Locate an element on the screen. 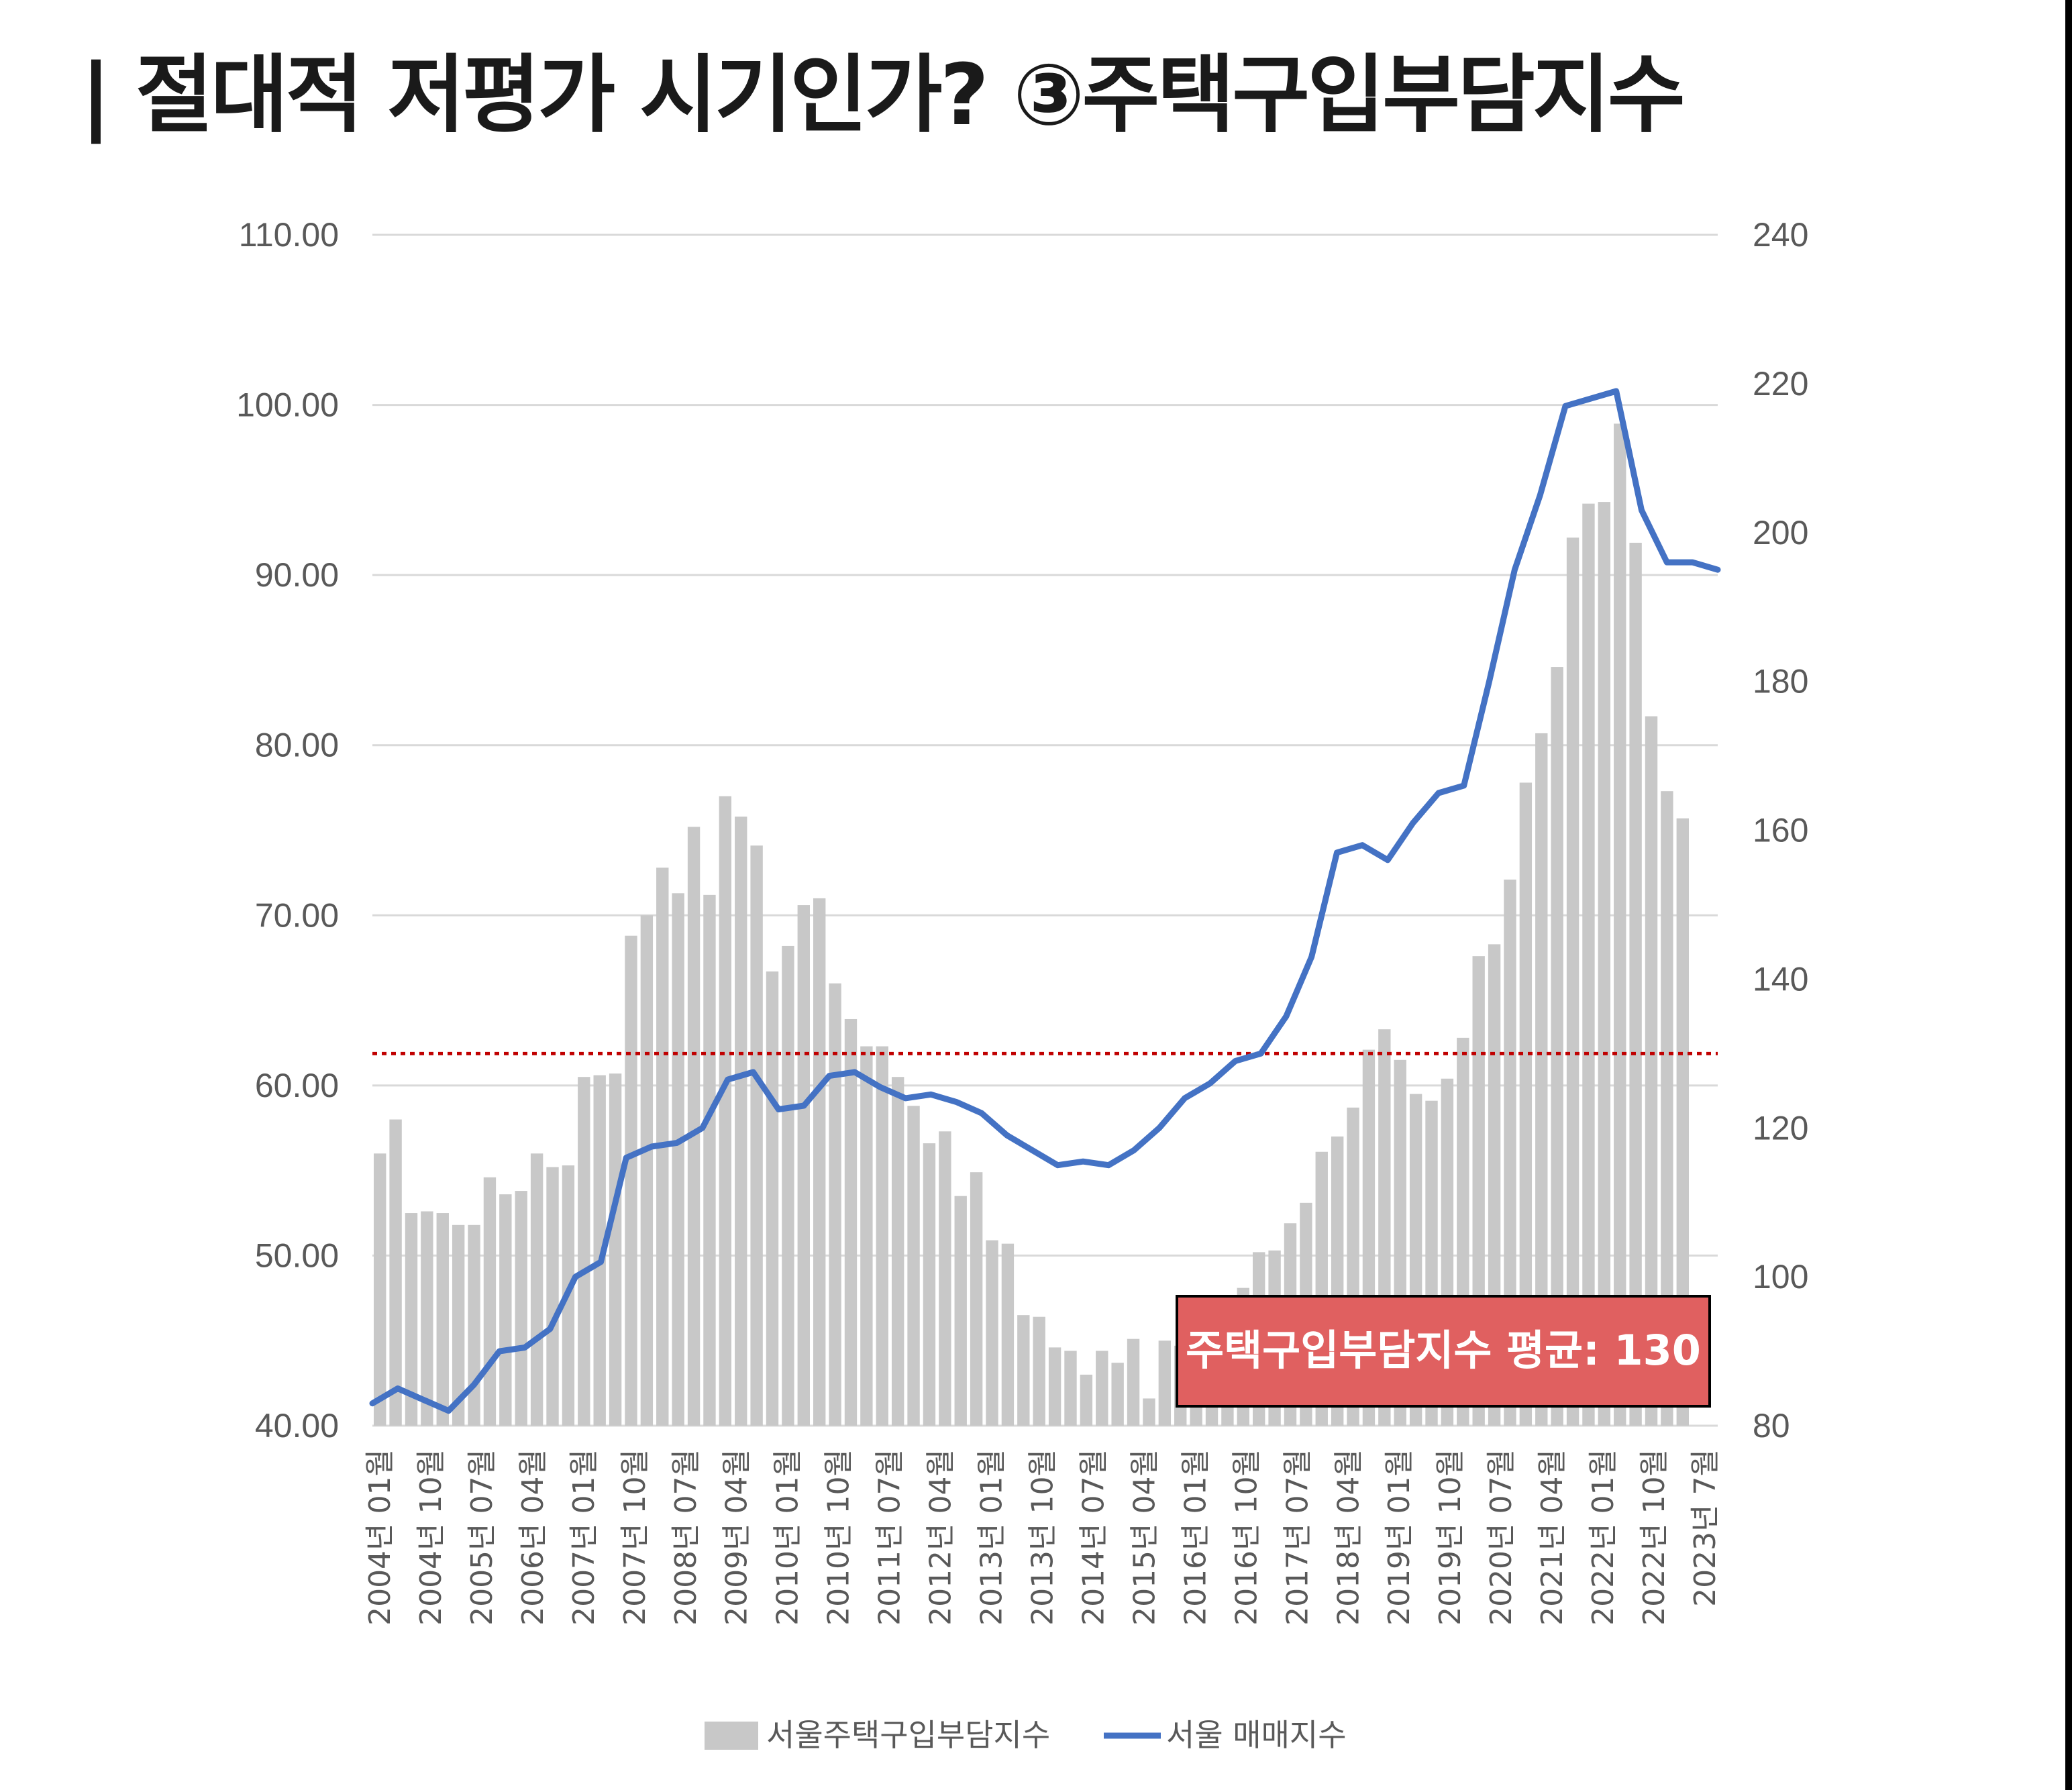 This screenshot has height=1790, width=2072. x-axis-tick: 2005년 07월 is located at coordinates (482, 1538).